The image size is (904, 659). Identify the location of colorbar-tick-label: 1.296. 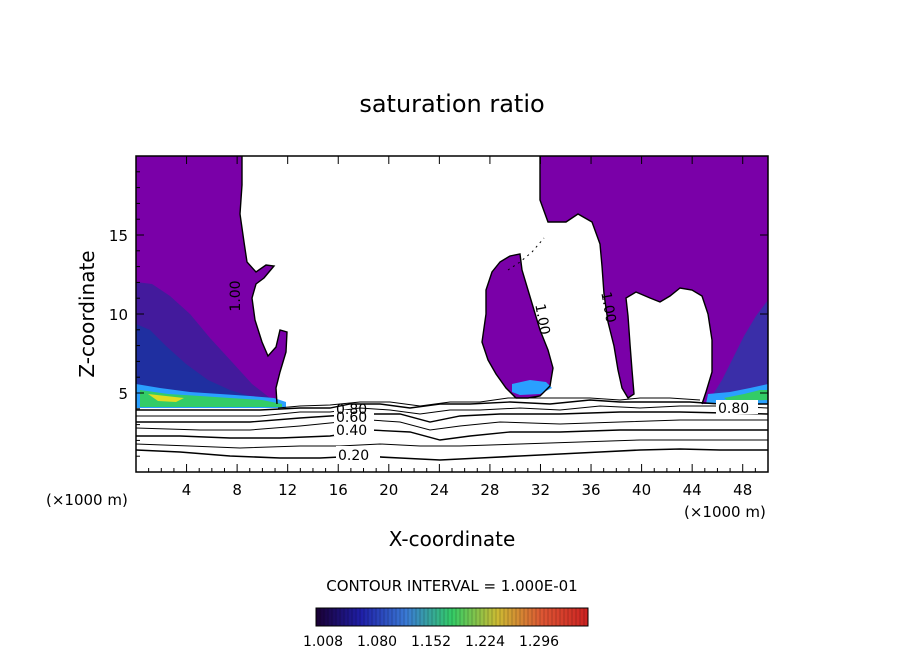
(539, 642).